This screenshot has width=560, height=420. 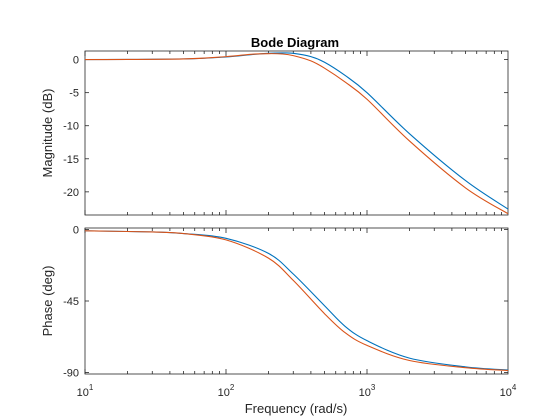 I want to click on phase-y-tick-label: -45, so click(x=71, y=302).